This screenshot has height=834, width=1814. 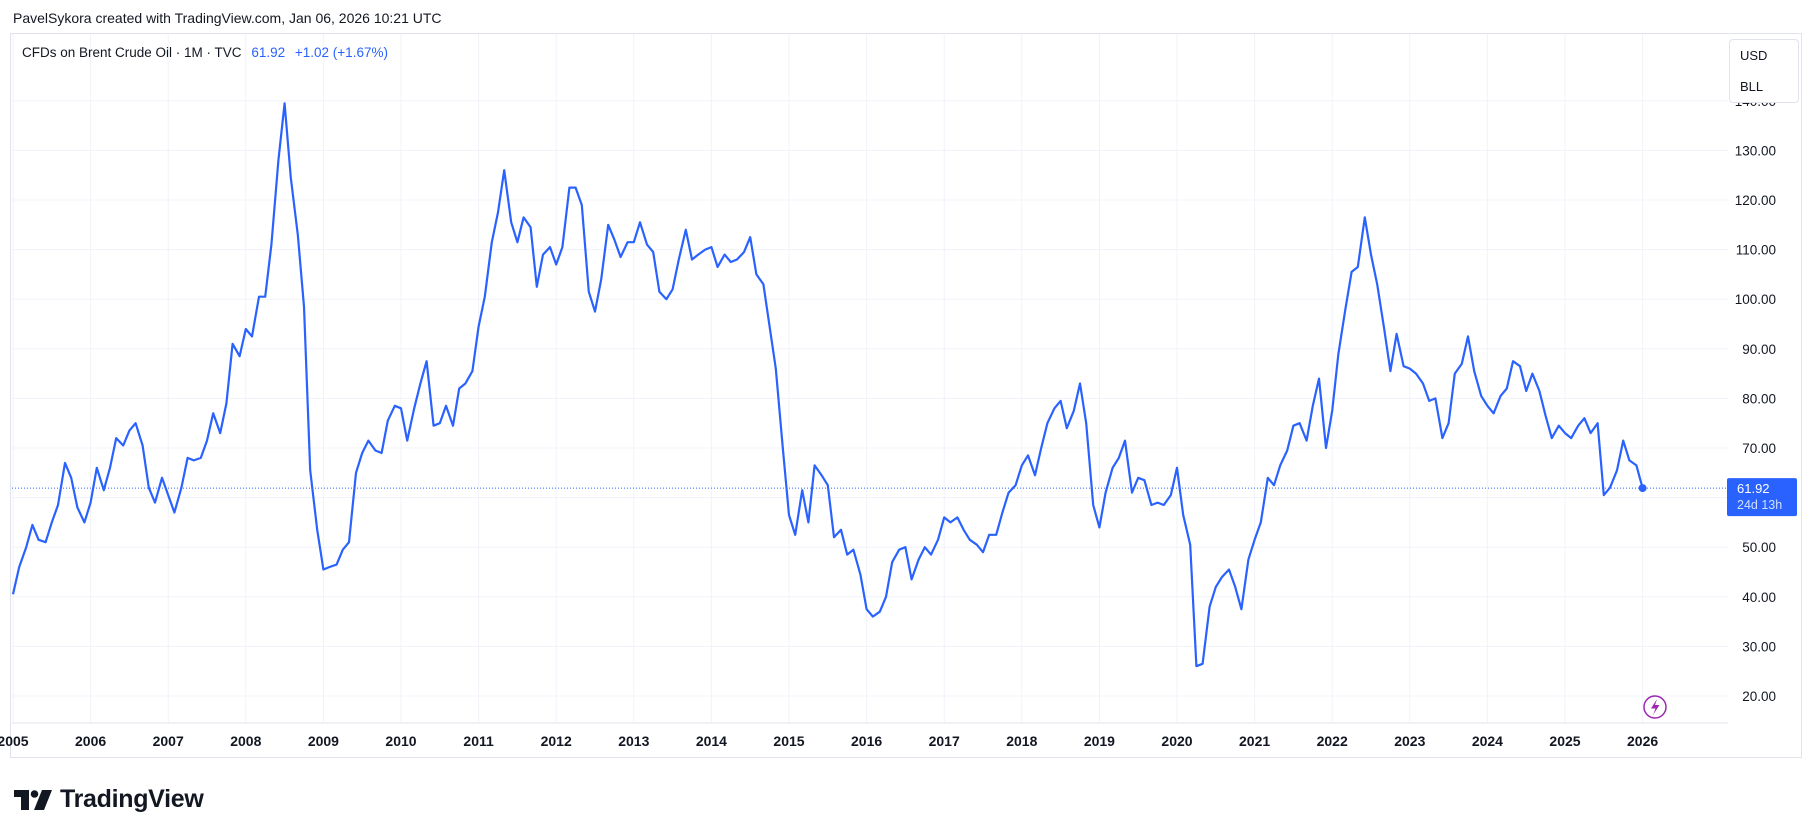 What do you see at coordinates (866, 741) in the screenshot?
I see `x-tick-label: 2016` at bounding box center [866, 741].